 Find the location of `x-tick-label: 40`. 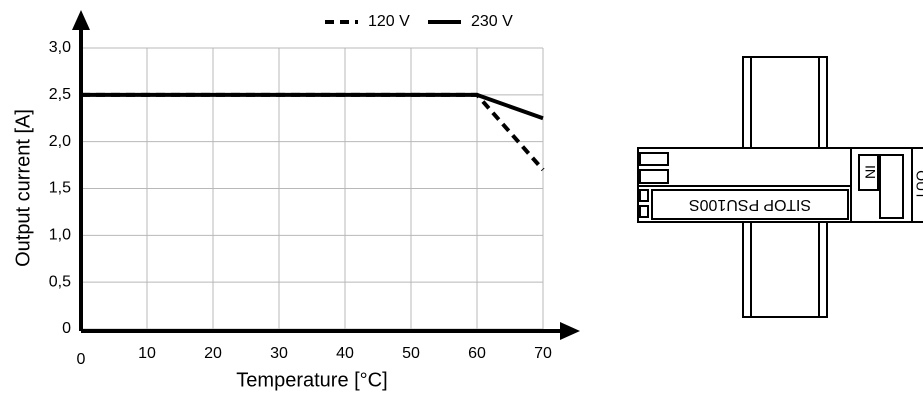

x-tick-label: 40 is located at coordinates (345, 353).